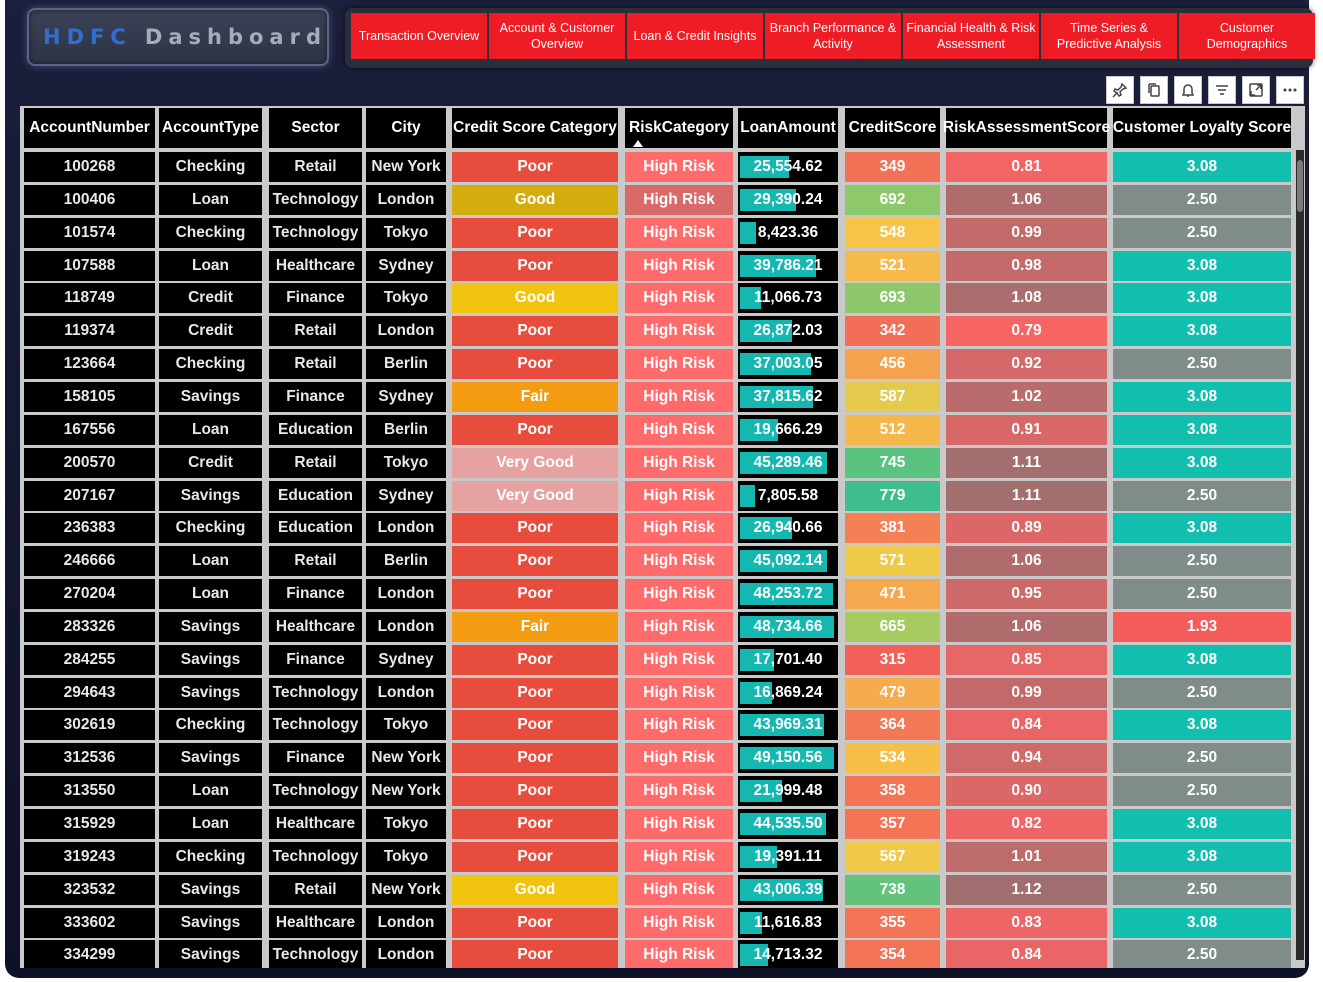 This screenshot has height=982, width=1323. Describe the element at coordinates (315, 429) in the screenshot. I see `cell-sector: Education` at that location.